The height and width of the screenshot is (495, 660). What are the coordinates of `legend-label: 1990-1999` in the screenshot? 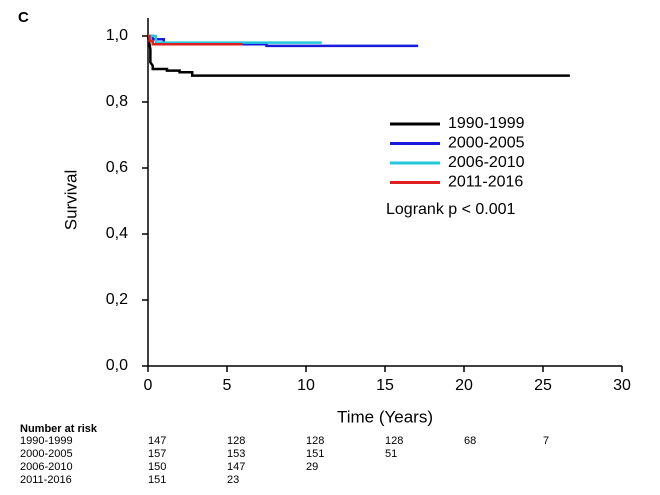 It's located at (486, 123).